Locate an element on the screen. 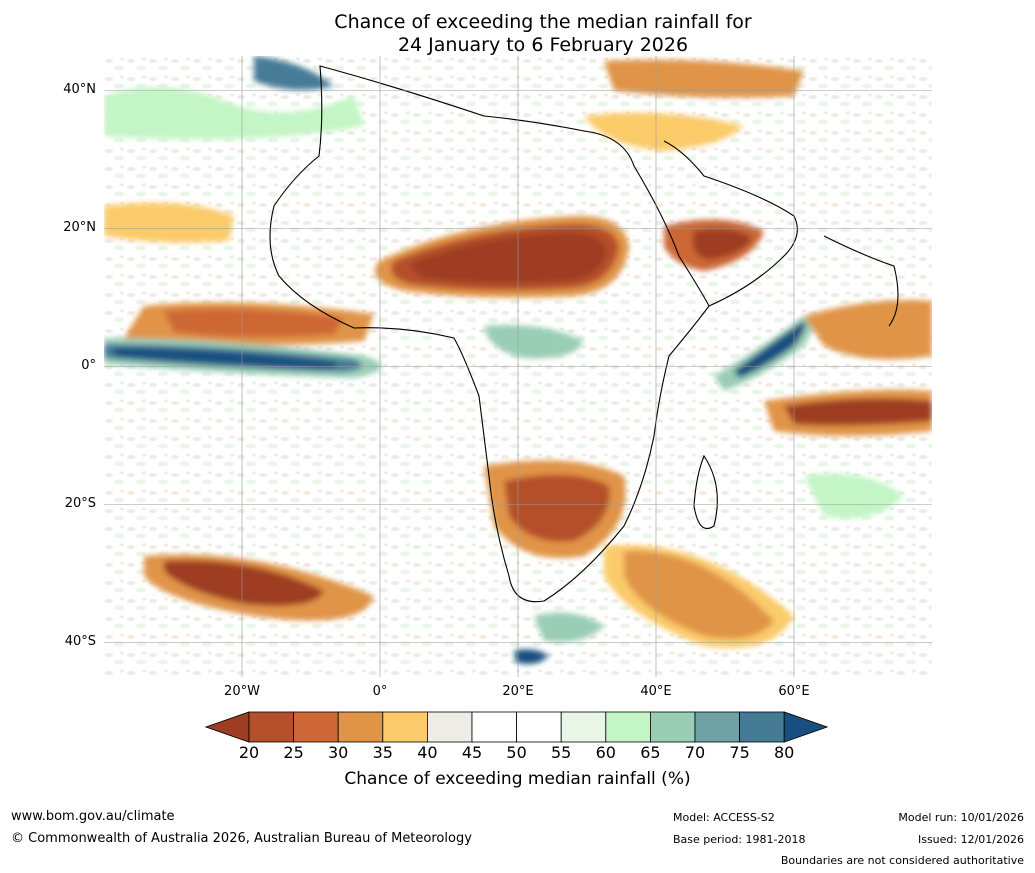  latitude-label-40s: 40°S is located at coordinates (80, 641).